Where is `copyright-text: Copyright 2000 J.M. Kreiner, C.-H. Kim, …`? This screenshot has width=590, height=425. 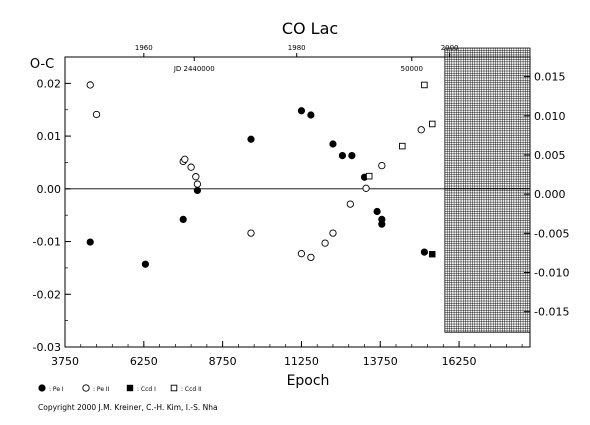 copyright-text: Copyright 2000 J.M. Kreiner, C.-H. Kim, … is located at coordinates (128, 407).